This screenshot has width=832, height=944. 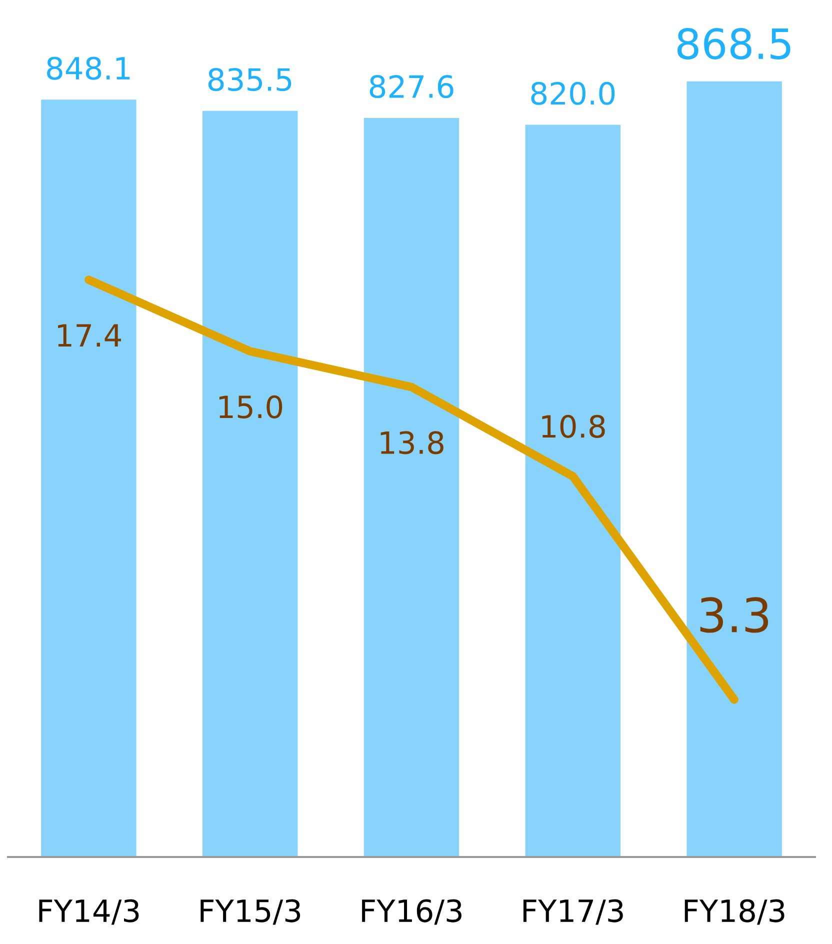 What do you see at coordinates (89, 912) in the screenshot?
I see `x-tick-label: FY14/3` at bounding box center [89, 912].